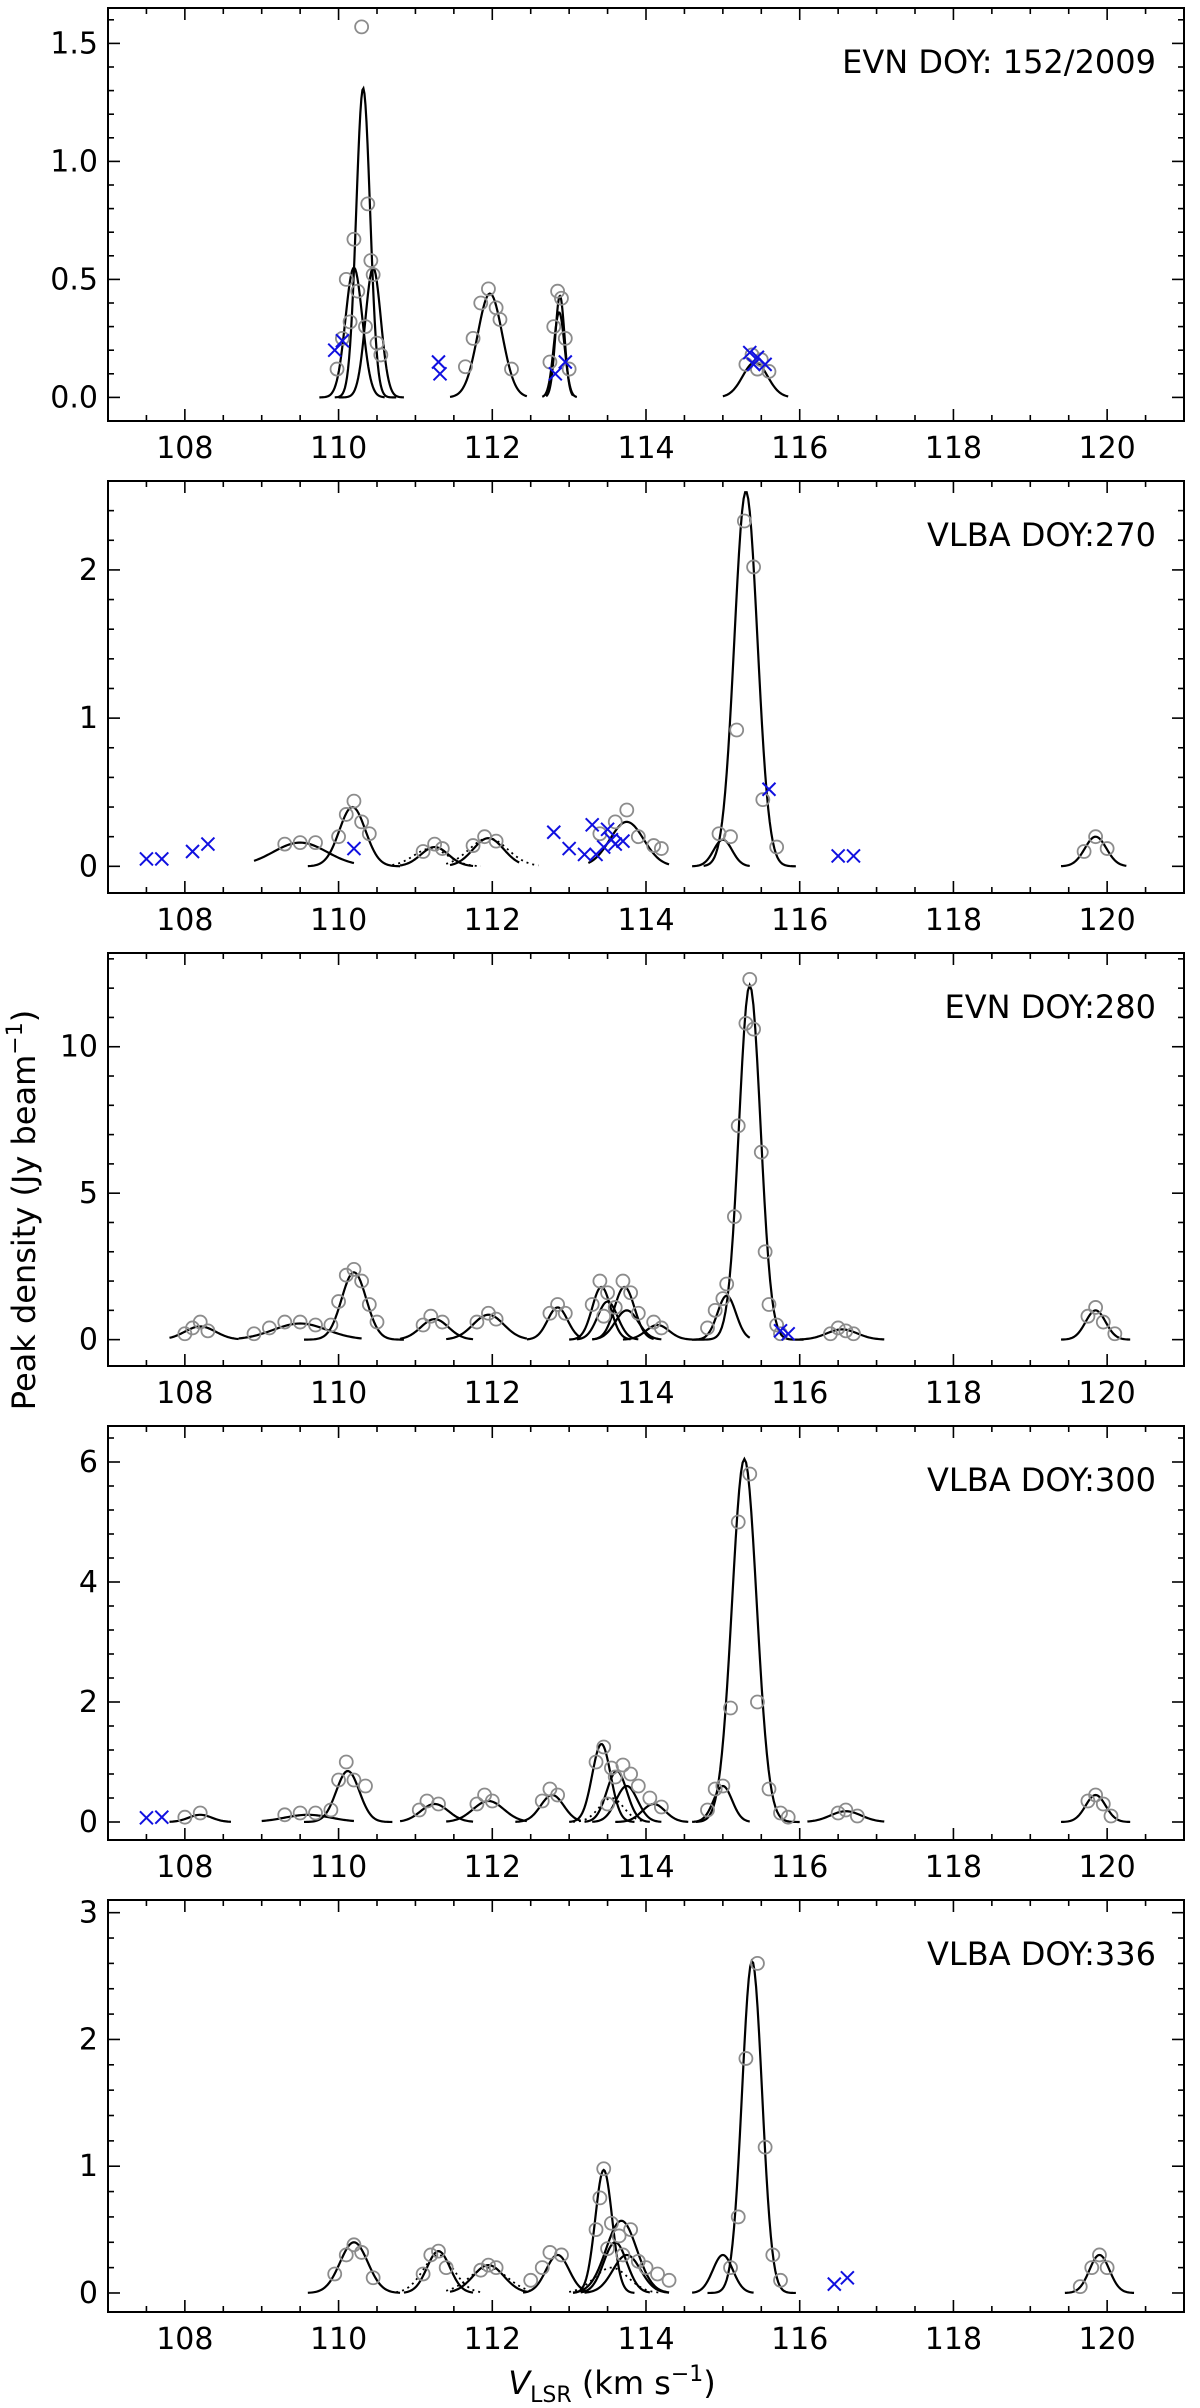  Describe the element at coordinates (1041, 1480) in the screenshot. I see `panel-title: VLBA DOY:300` at that location.